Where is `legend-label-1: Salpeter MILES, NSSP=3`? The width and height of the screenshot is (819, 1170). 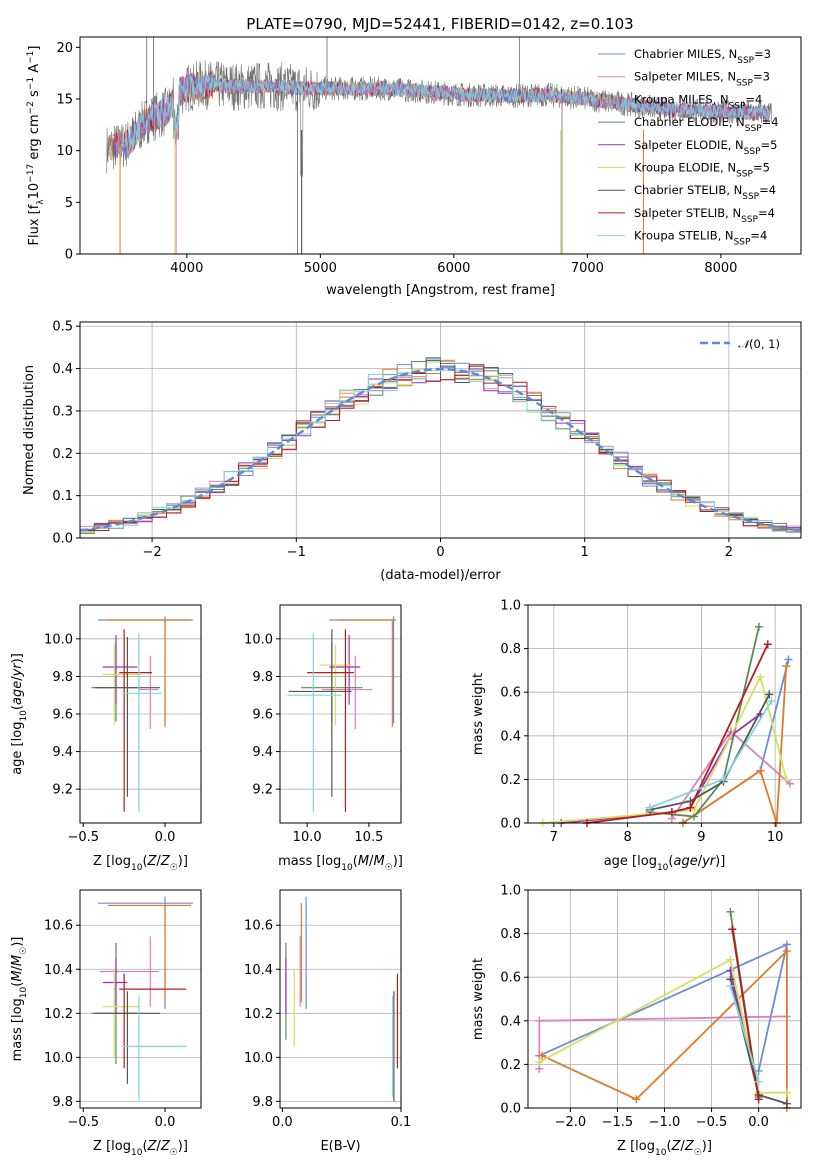 legend-label-1: Salpeter MILES, NSSP=3 is located at coordinates (702, 79).